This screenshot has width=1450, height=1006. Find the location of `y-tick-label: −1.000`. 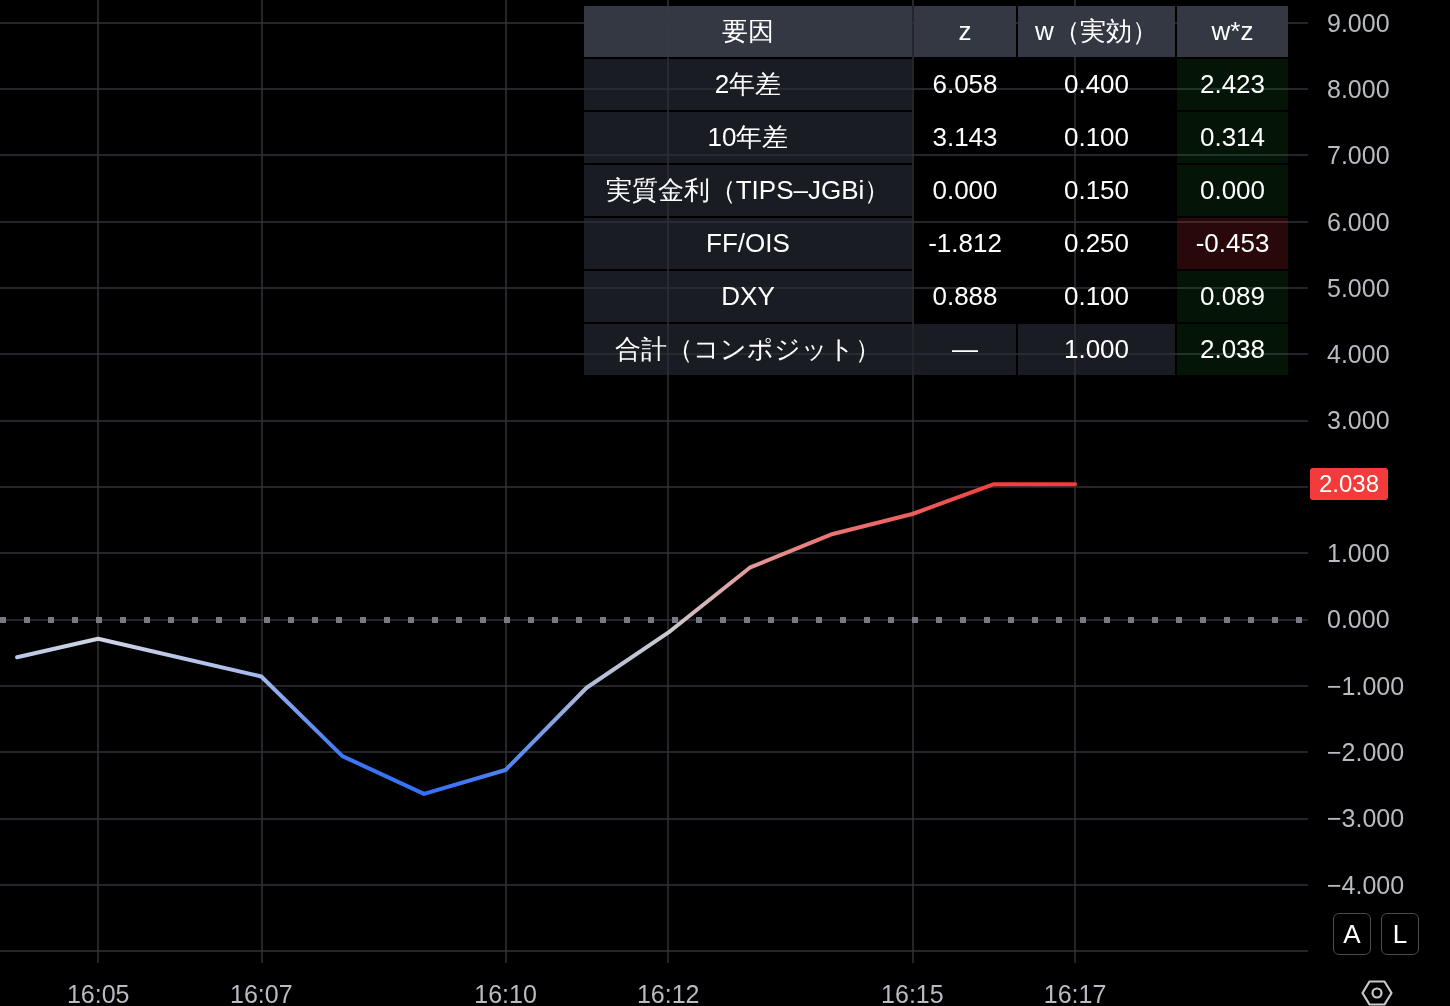

y-tick-label: −1.000 is located at coordinates (1366, 685).